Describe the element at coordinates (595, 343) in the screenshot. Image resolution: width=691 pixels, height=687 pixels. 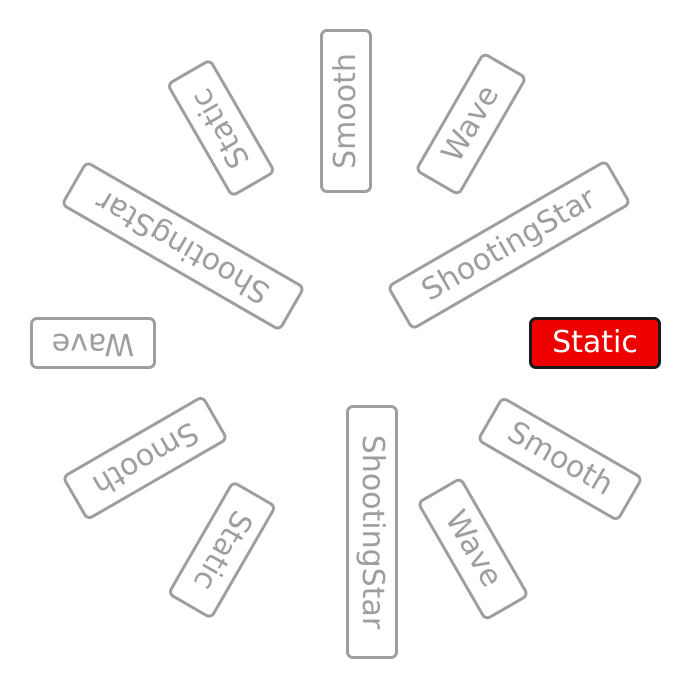
I see `option-static-selected: Static` at that location.